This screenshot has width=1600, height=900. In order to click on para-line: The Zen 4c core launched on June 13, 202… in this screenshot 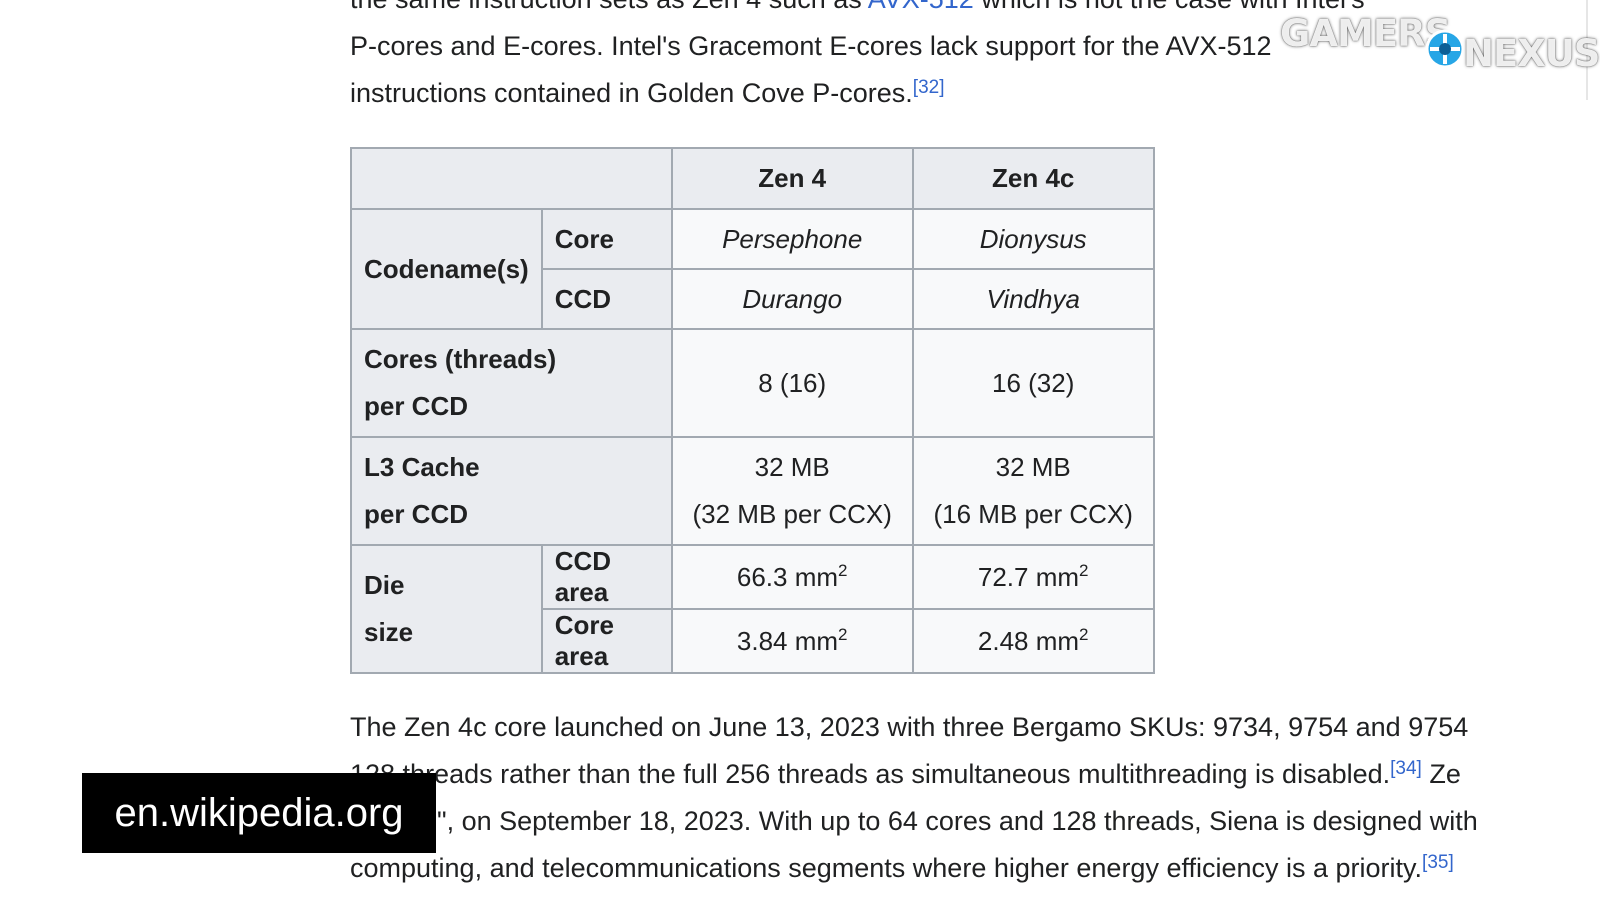, I will do `click(909, 727)`.